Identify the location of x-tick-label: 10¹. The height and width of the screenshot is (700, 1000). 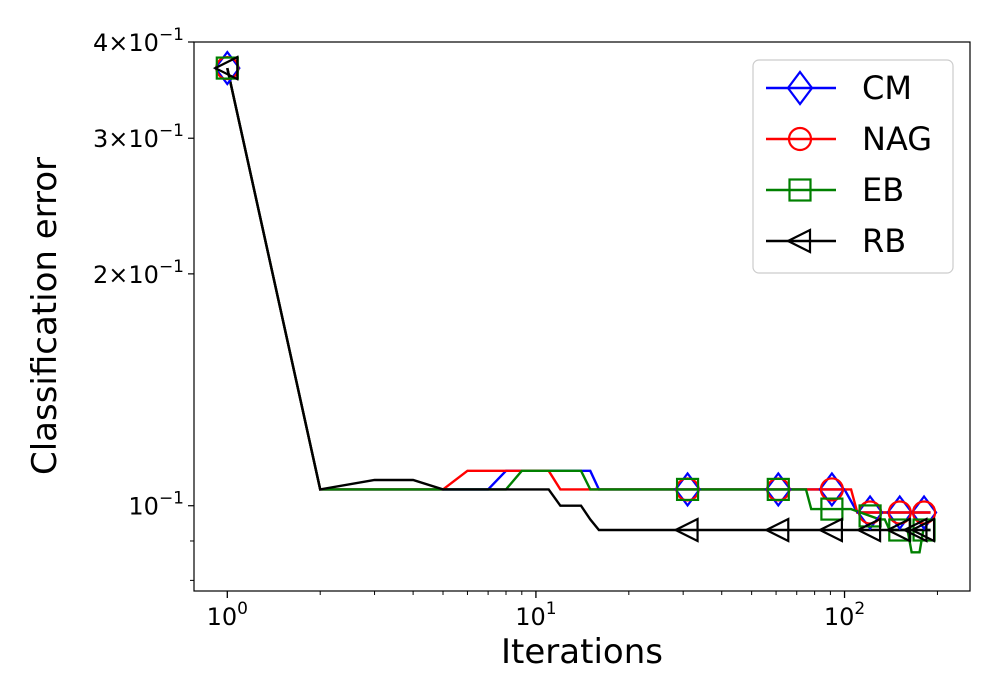
(535, 615).